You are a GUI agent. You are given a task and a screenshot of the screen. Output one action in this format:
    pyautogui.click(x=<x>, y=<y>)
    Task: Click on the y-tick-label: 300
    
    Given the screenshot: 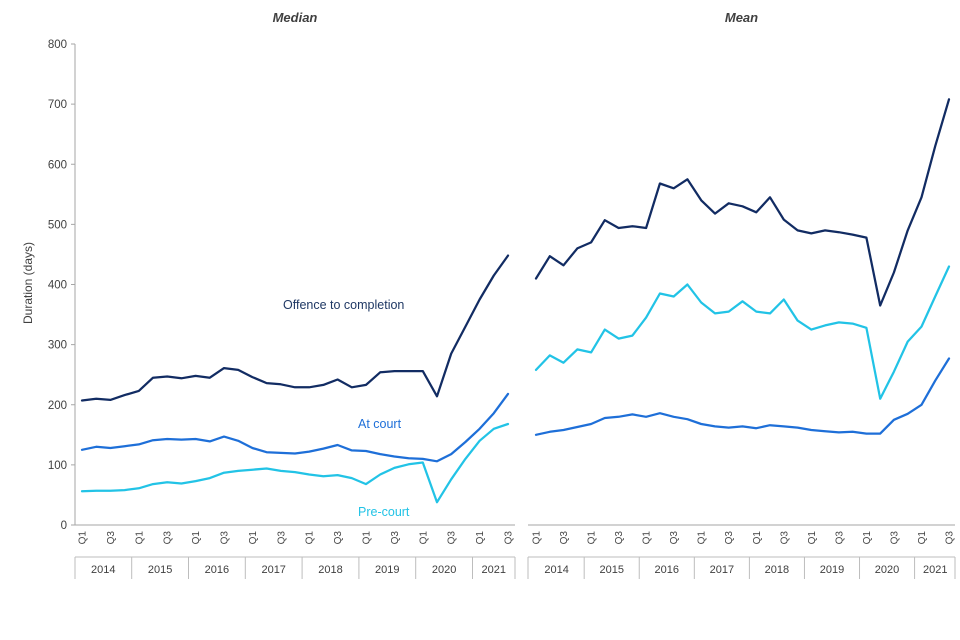 What is the action you would take?
    pyautogui.click(x=57, y=346)
    